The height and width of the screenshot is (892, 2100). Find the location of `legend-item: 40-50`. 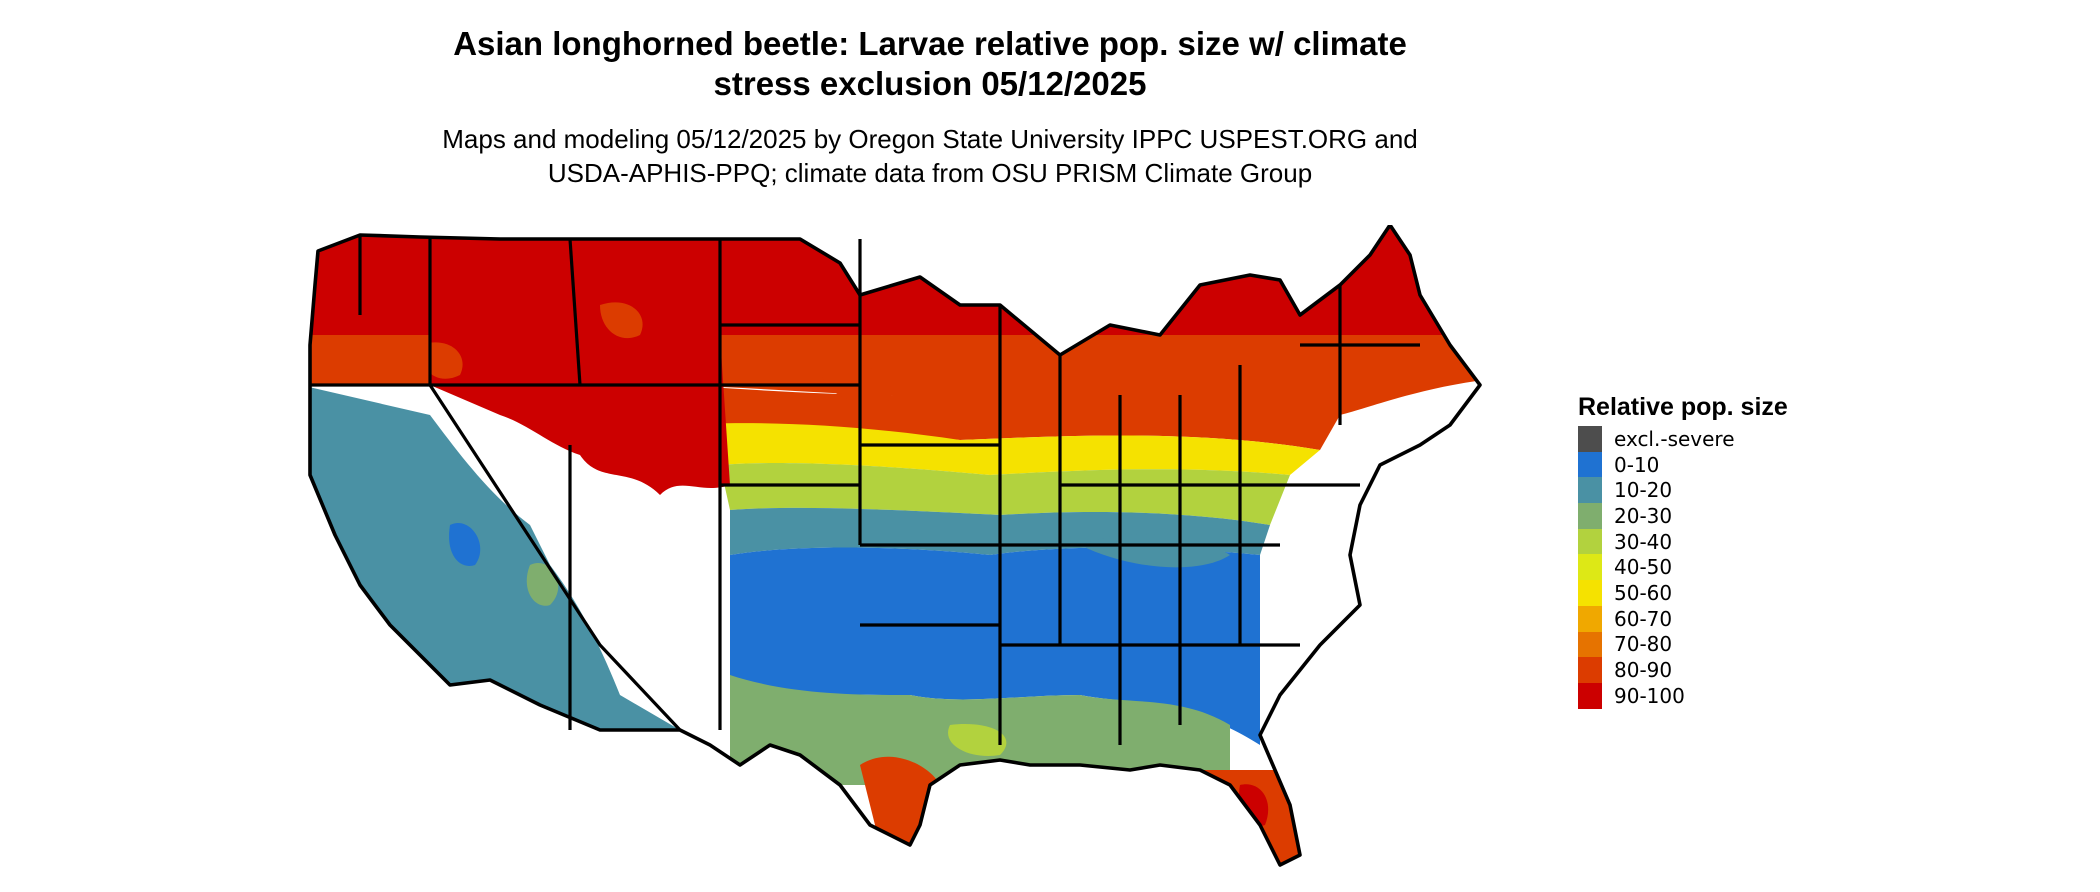

legend-item: 40-50 is located at coordinates (1728, 567).